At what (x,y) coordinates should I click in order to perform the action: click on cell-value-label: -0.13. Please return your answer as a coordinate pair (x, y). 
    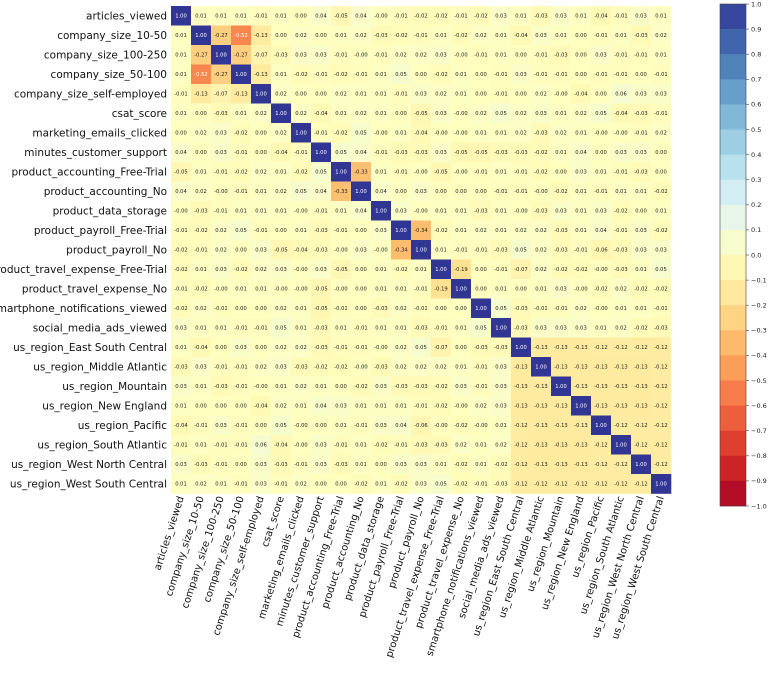
    Looking at the image, I should click on (520, 407).